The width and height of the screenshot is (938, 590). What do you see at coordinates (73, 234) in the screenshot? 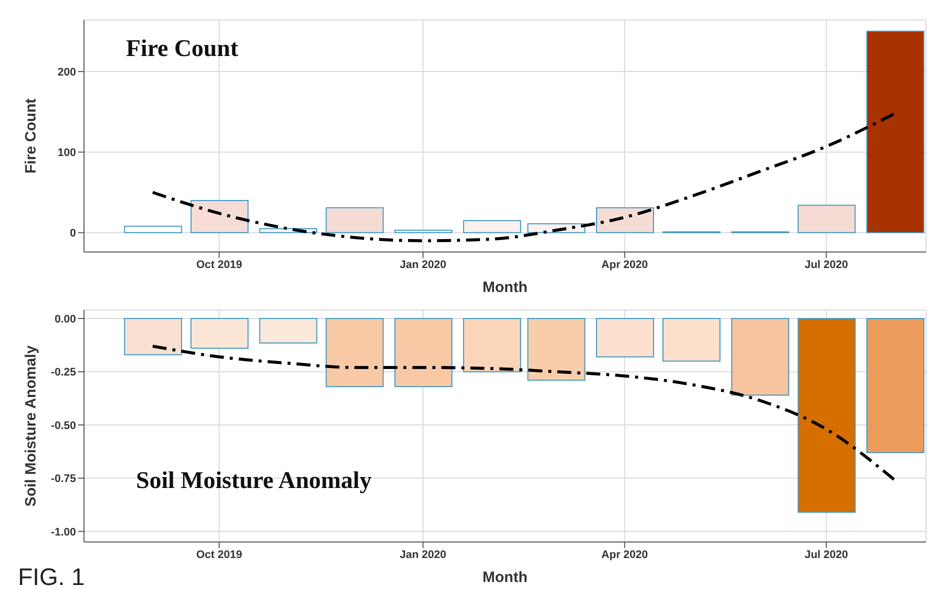
I see `y-tick-label: 0` at bounding box center [73, 234].